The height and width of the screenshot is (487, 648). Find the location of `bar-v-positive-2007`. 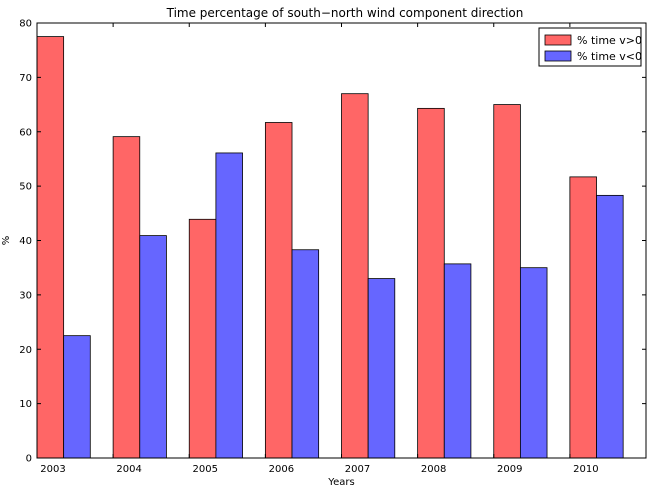

bar-v-positive-2007 is located at coordinates (355, 276).